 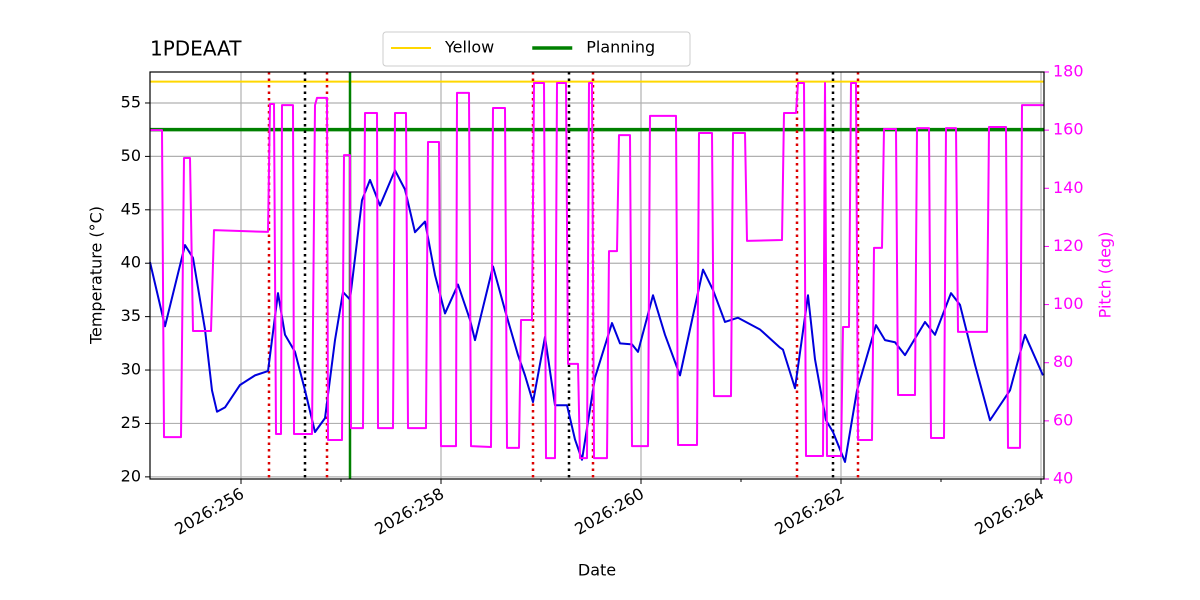 I want to click on y2-axis-label: Pitch (deg), so click(x=1105, y=275).